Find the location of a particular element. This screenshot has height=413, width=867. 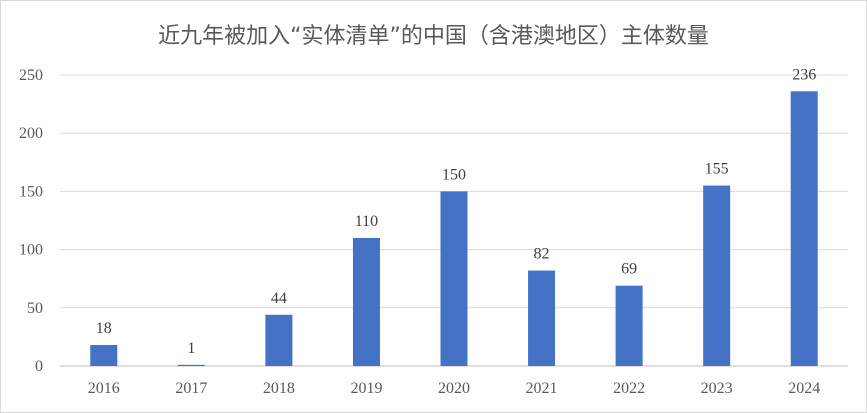

x-tick-label: 2020 is located at coordinates (454, 388).